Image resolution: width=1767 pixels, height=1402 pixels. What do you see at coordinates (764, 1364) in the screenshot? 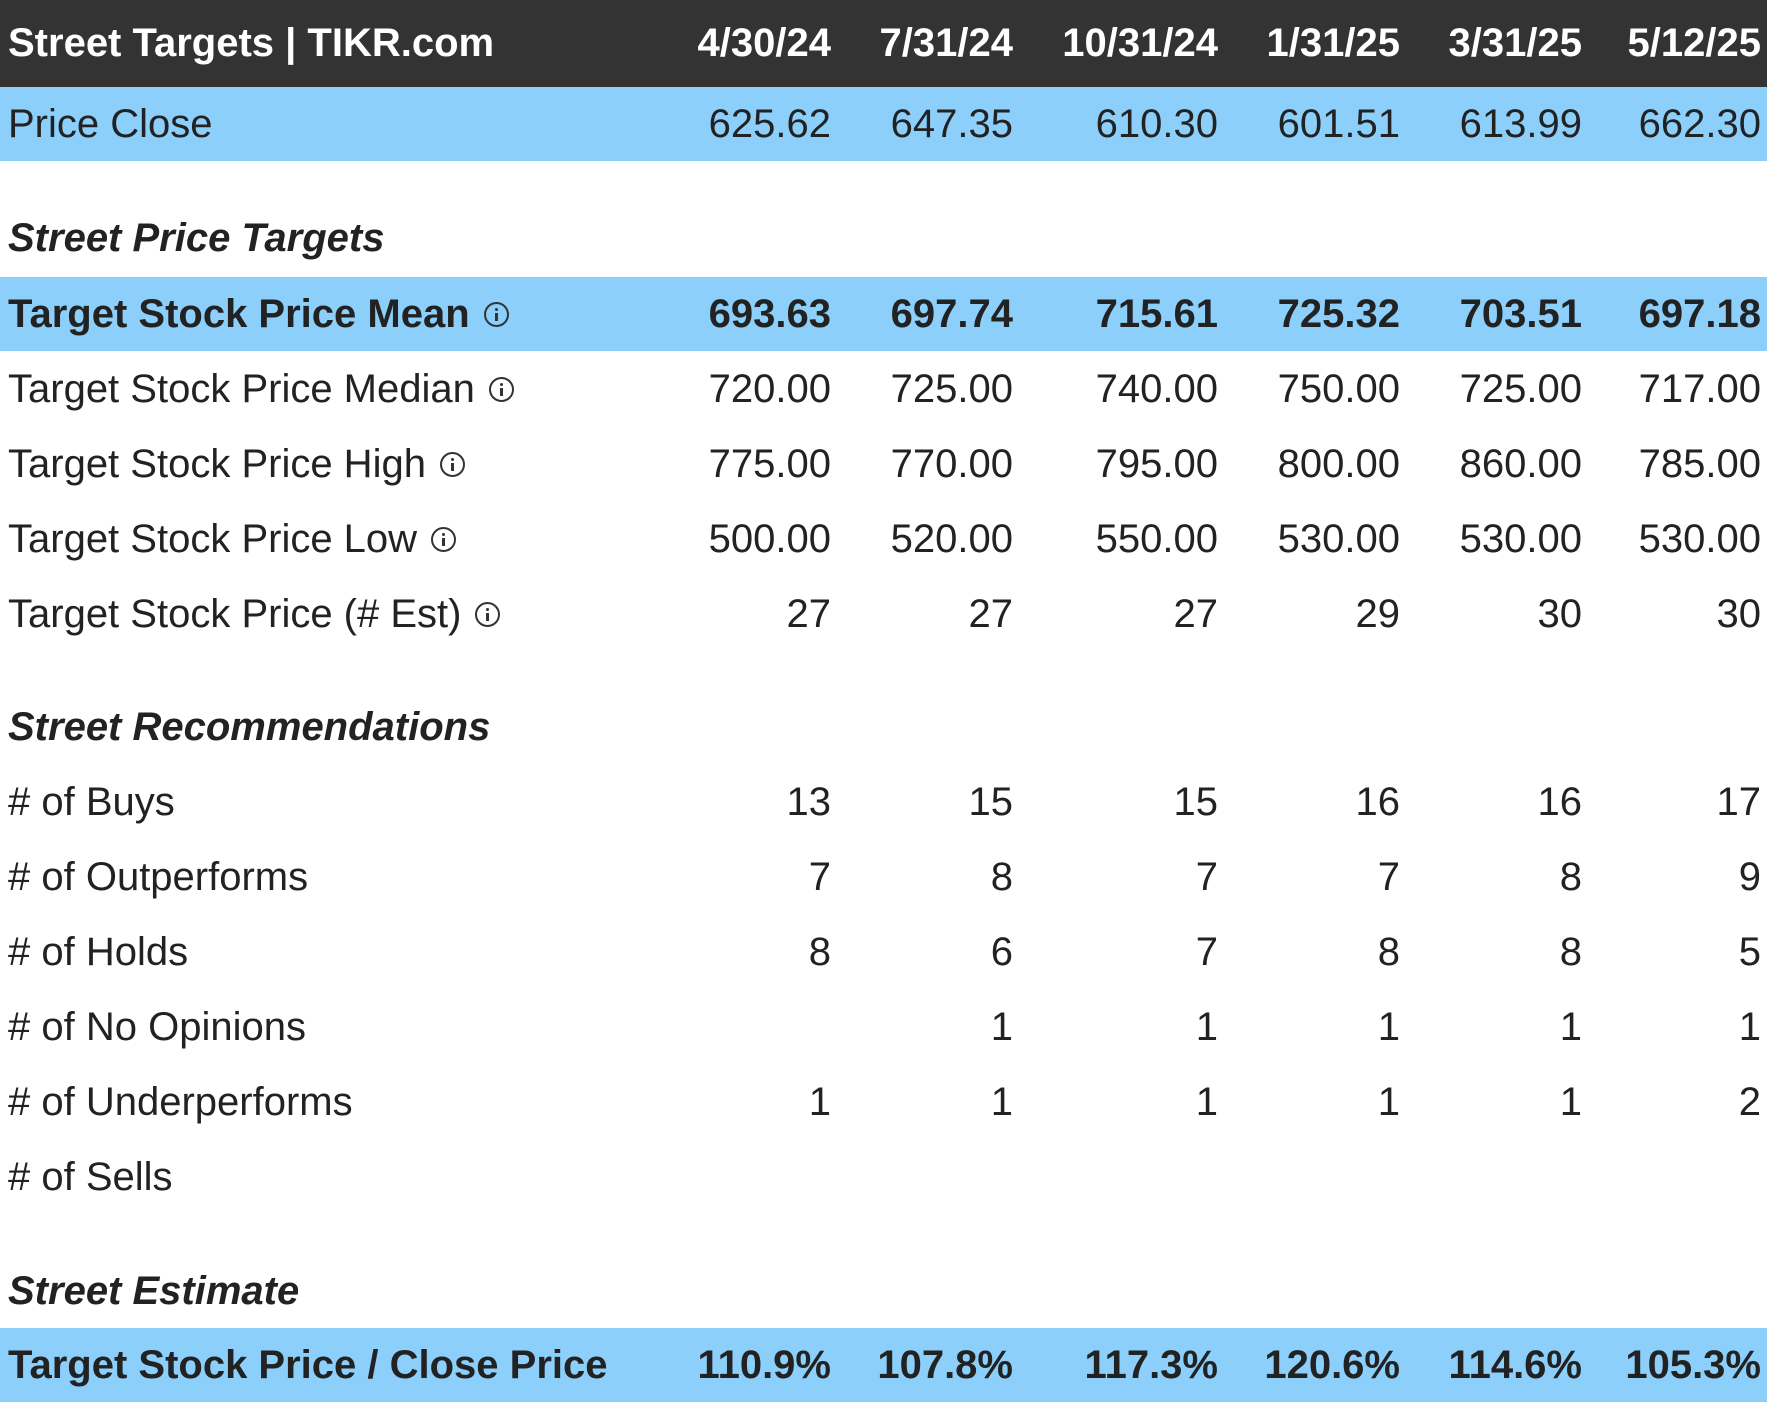
I see `table-cell: 110.9%` at bounding box center [764, 1364].